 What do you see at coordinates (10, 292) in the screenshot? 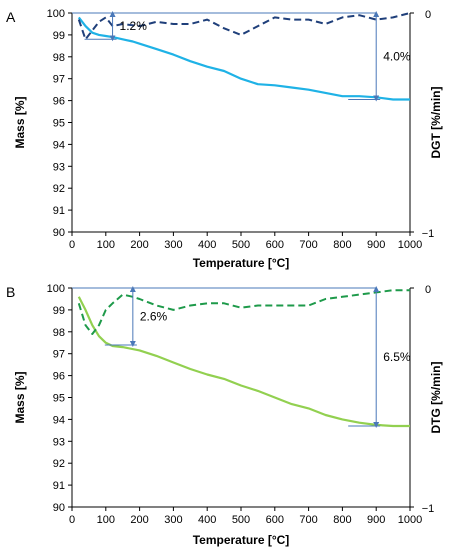
I see `panel-label: B` at bounding box center [10, 292].